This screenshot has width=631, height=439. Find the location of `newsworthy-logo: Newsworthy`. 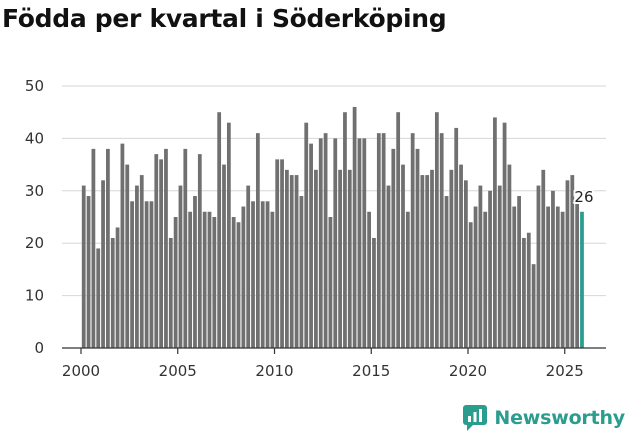

newsworthy-logo: Newsworthy is located at coordinates (543, 418).